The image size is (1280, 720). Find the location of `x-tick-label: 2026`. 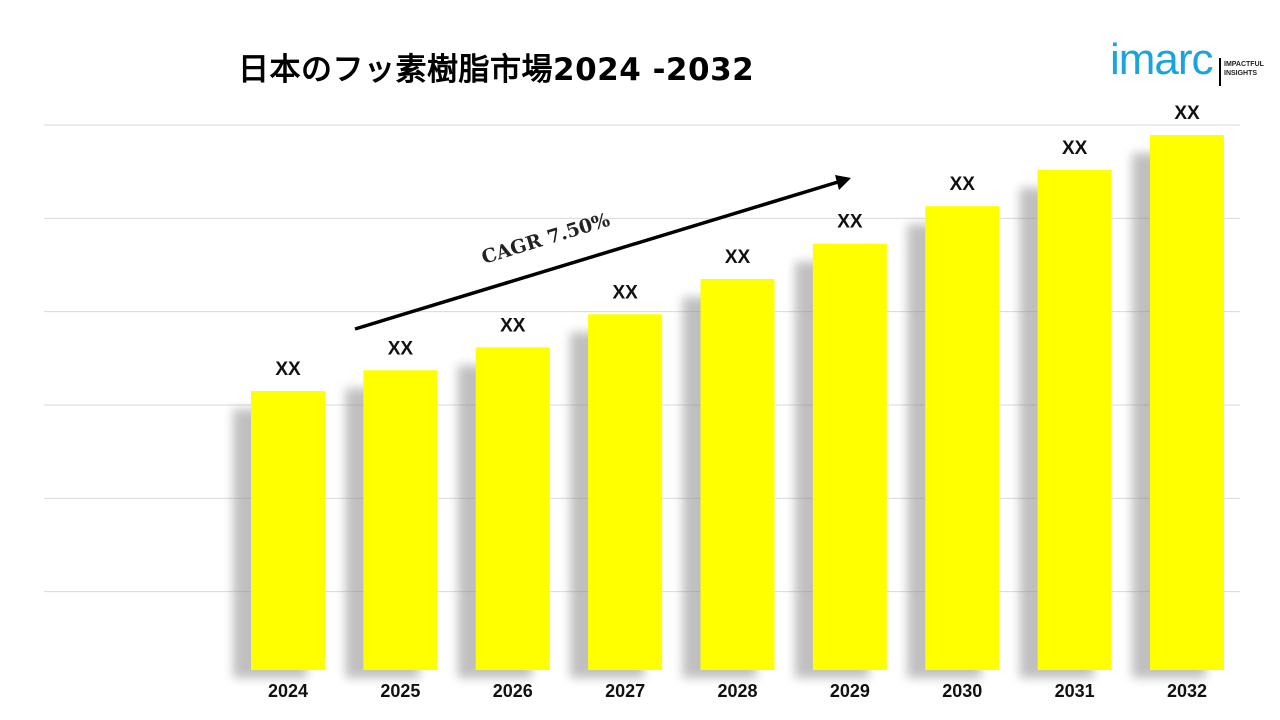

x-tick-label: 2026 is located at coordinates (513, 691).